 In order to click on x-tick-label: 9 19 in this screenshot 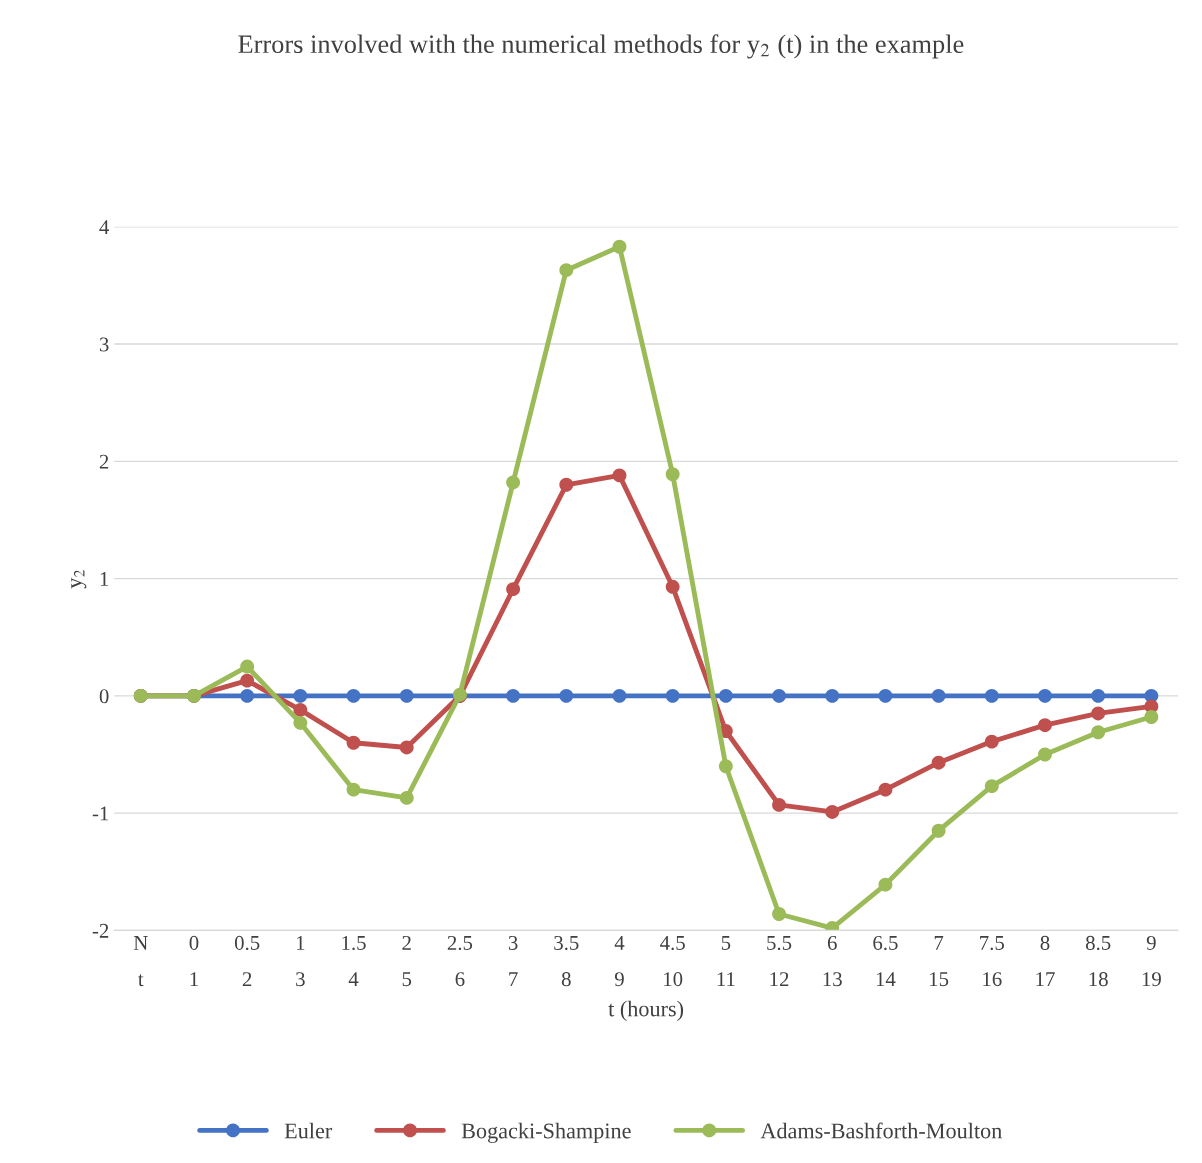, I will do `click(1151, 961)`.